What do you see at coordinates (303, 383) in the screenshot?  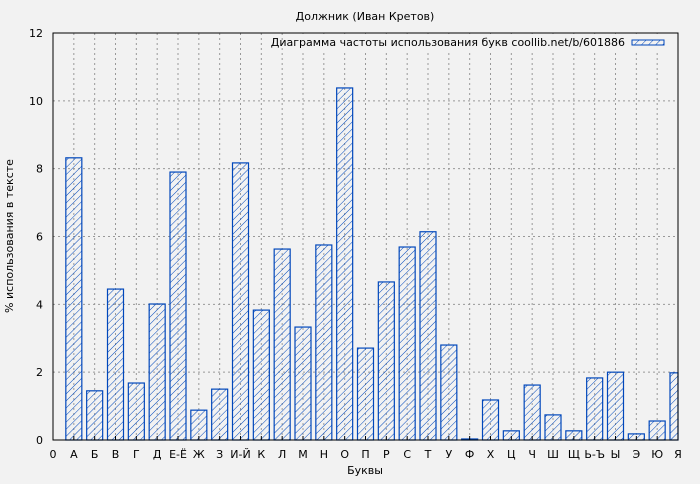 I see `bar-М` at bounding box center [303, 383].